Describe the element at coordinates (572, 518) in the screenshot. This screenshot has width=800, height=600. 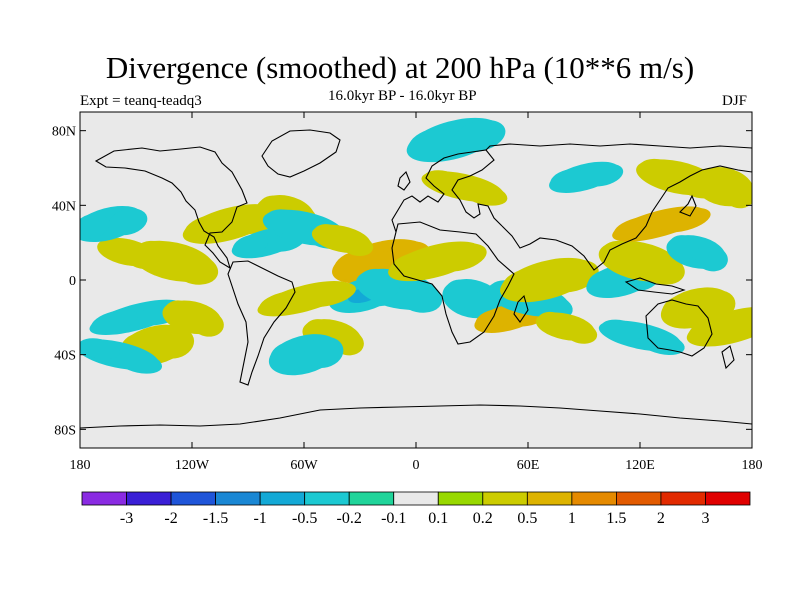
I see `colorbar-label: 1` at that location.